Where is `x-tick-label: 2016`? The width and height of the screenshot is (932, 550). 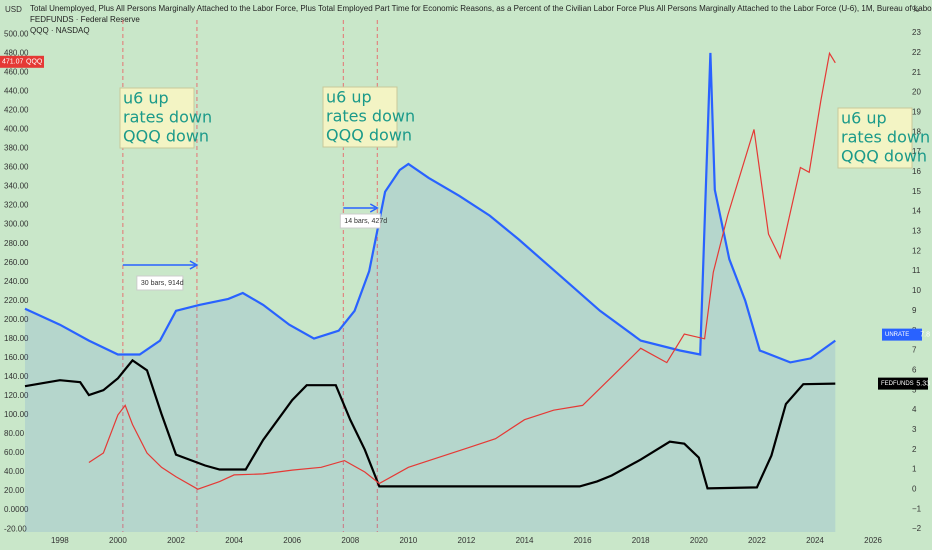 x-tick-label: 2016 is located at coordinates (583, 540).